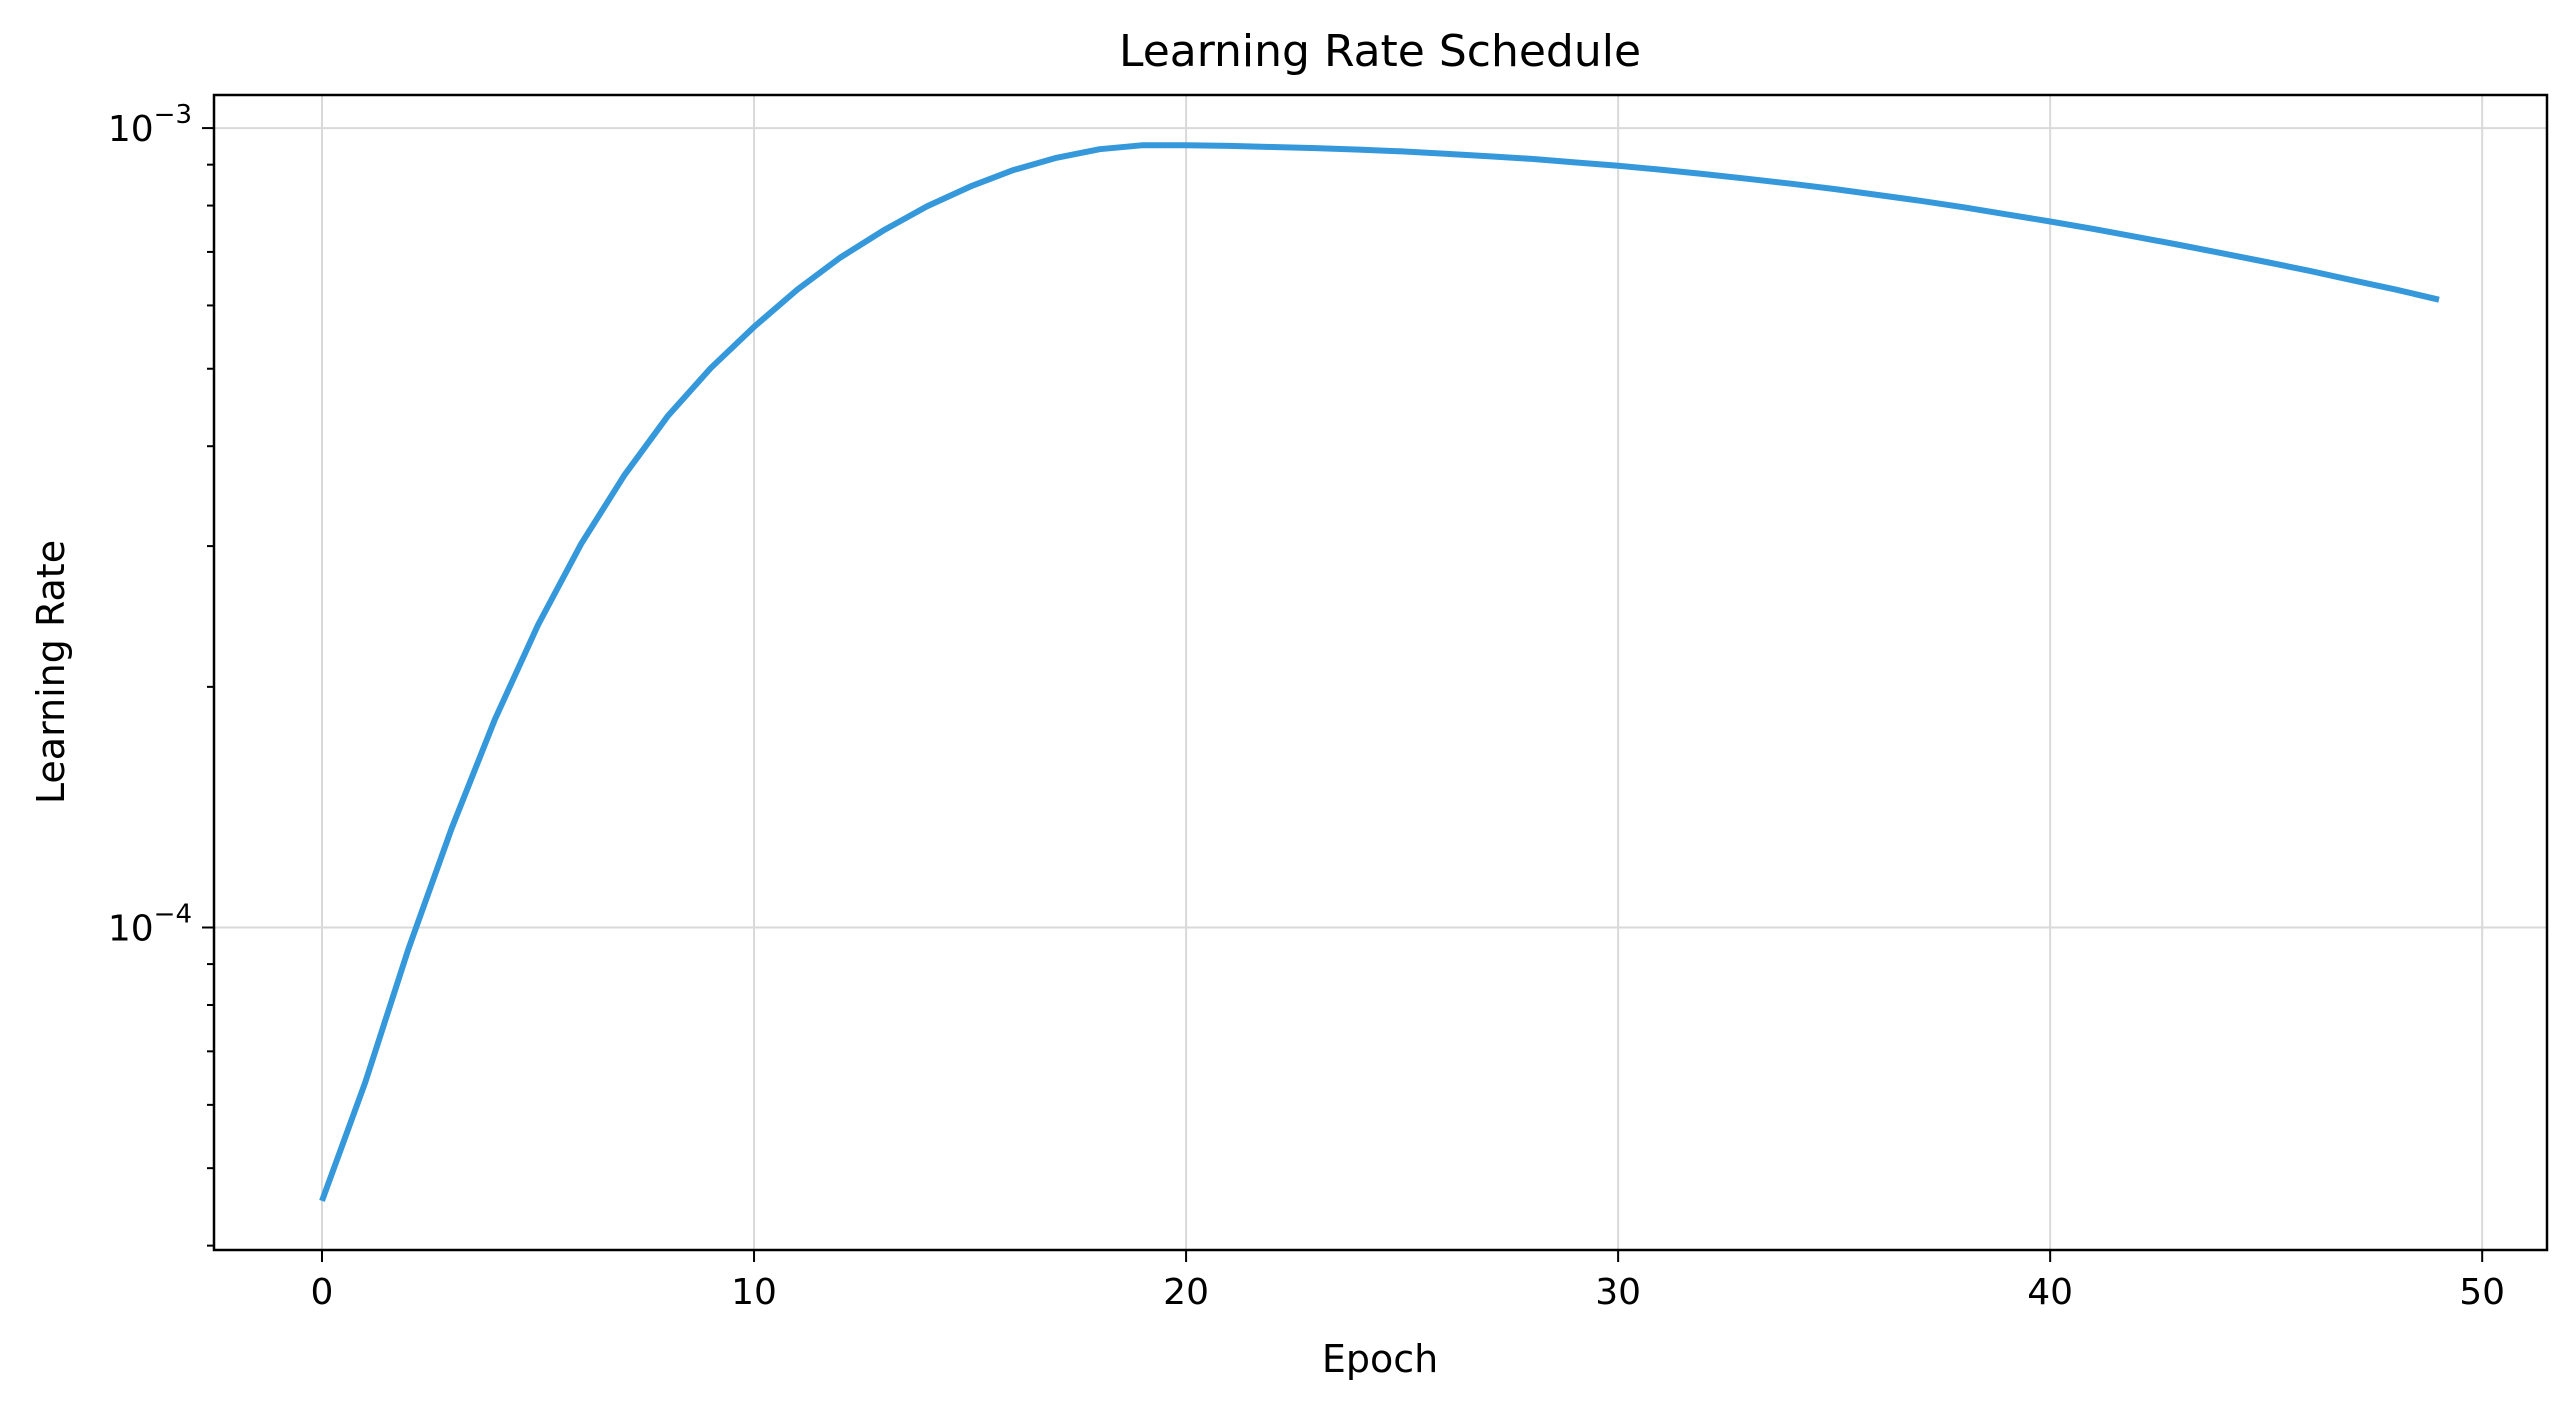 This screenshot has width=2569, height=1411. I want to click on y-tick-exponent: −4, so click(173, 915).